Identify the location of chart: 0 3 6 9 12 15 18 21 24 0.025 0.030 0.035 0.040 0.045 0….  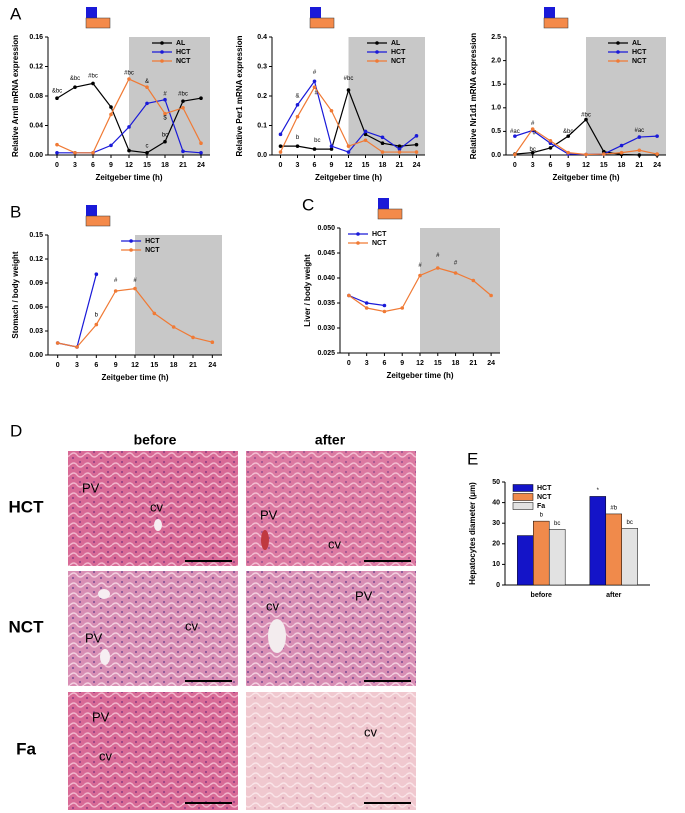
(401, 289).